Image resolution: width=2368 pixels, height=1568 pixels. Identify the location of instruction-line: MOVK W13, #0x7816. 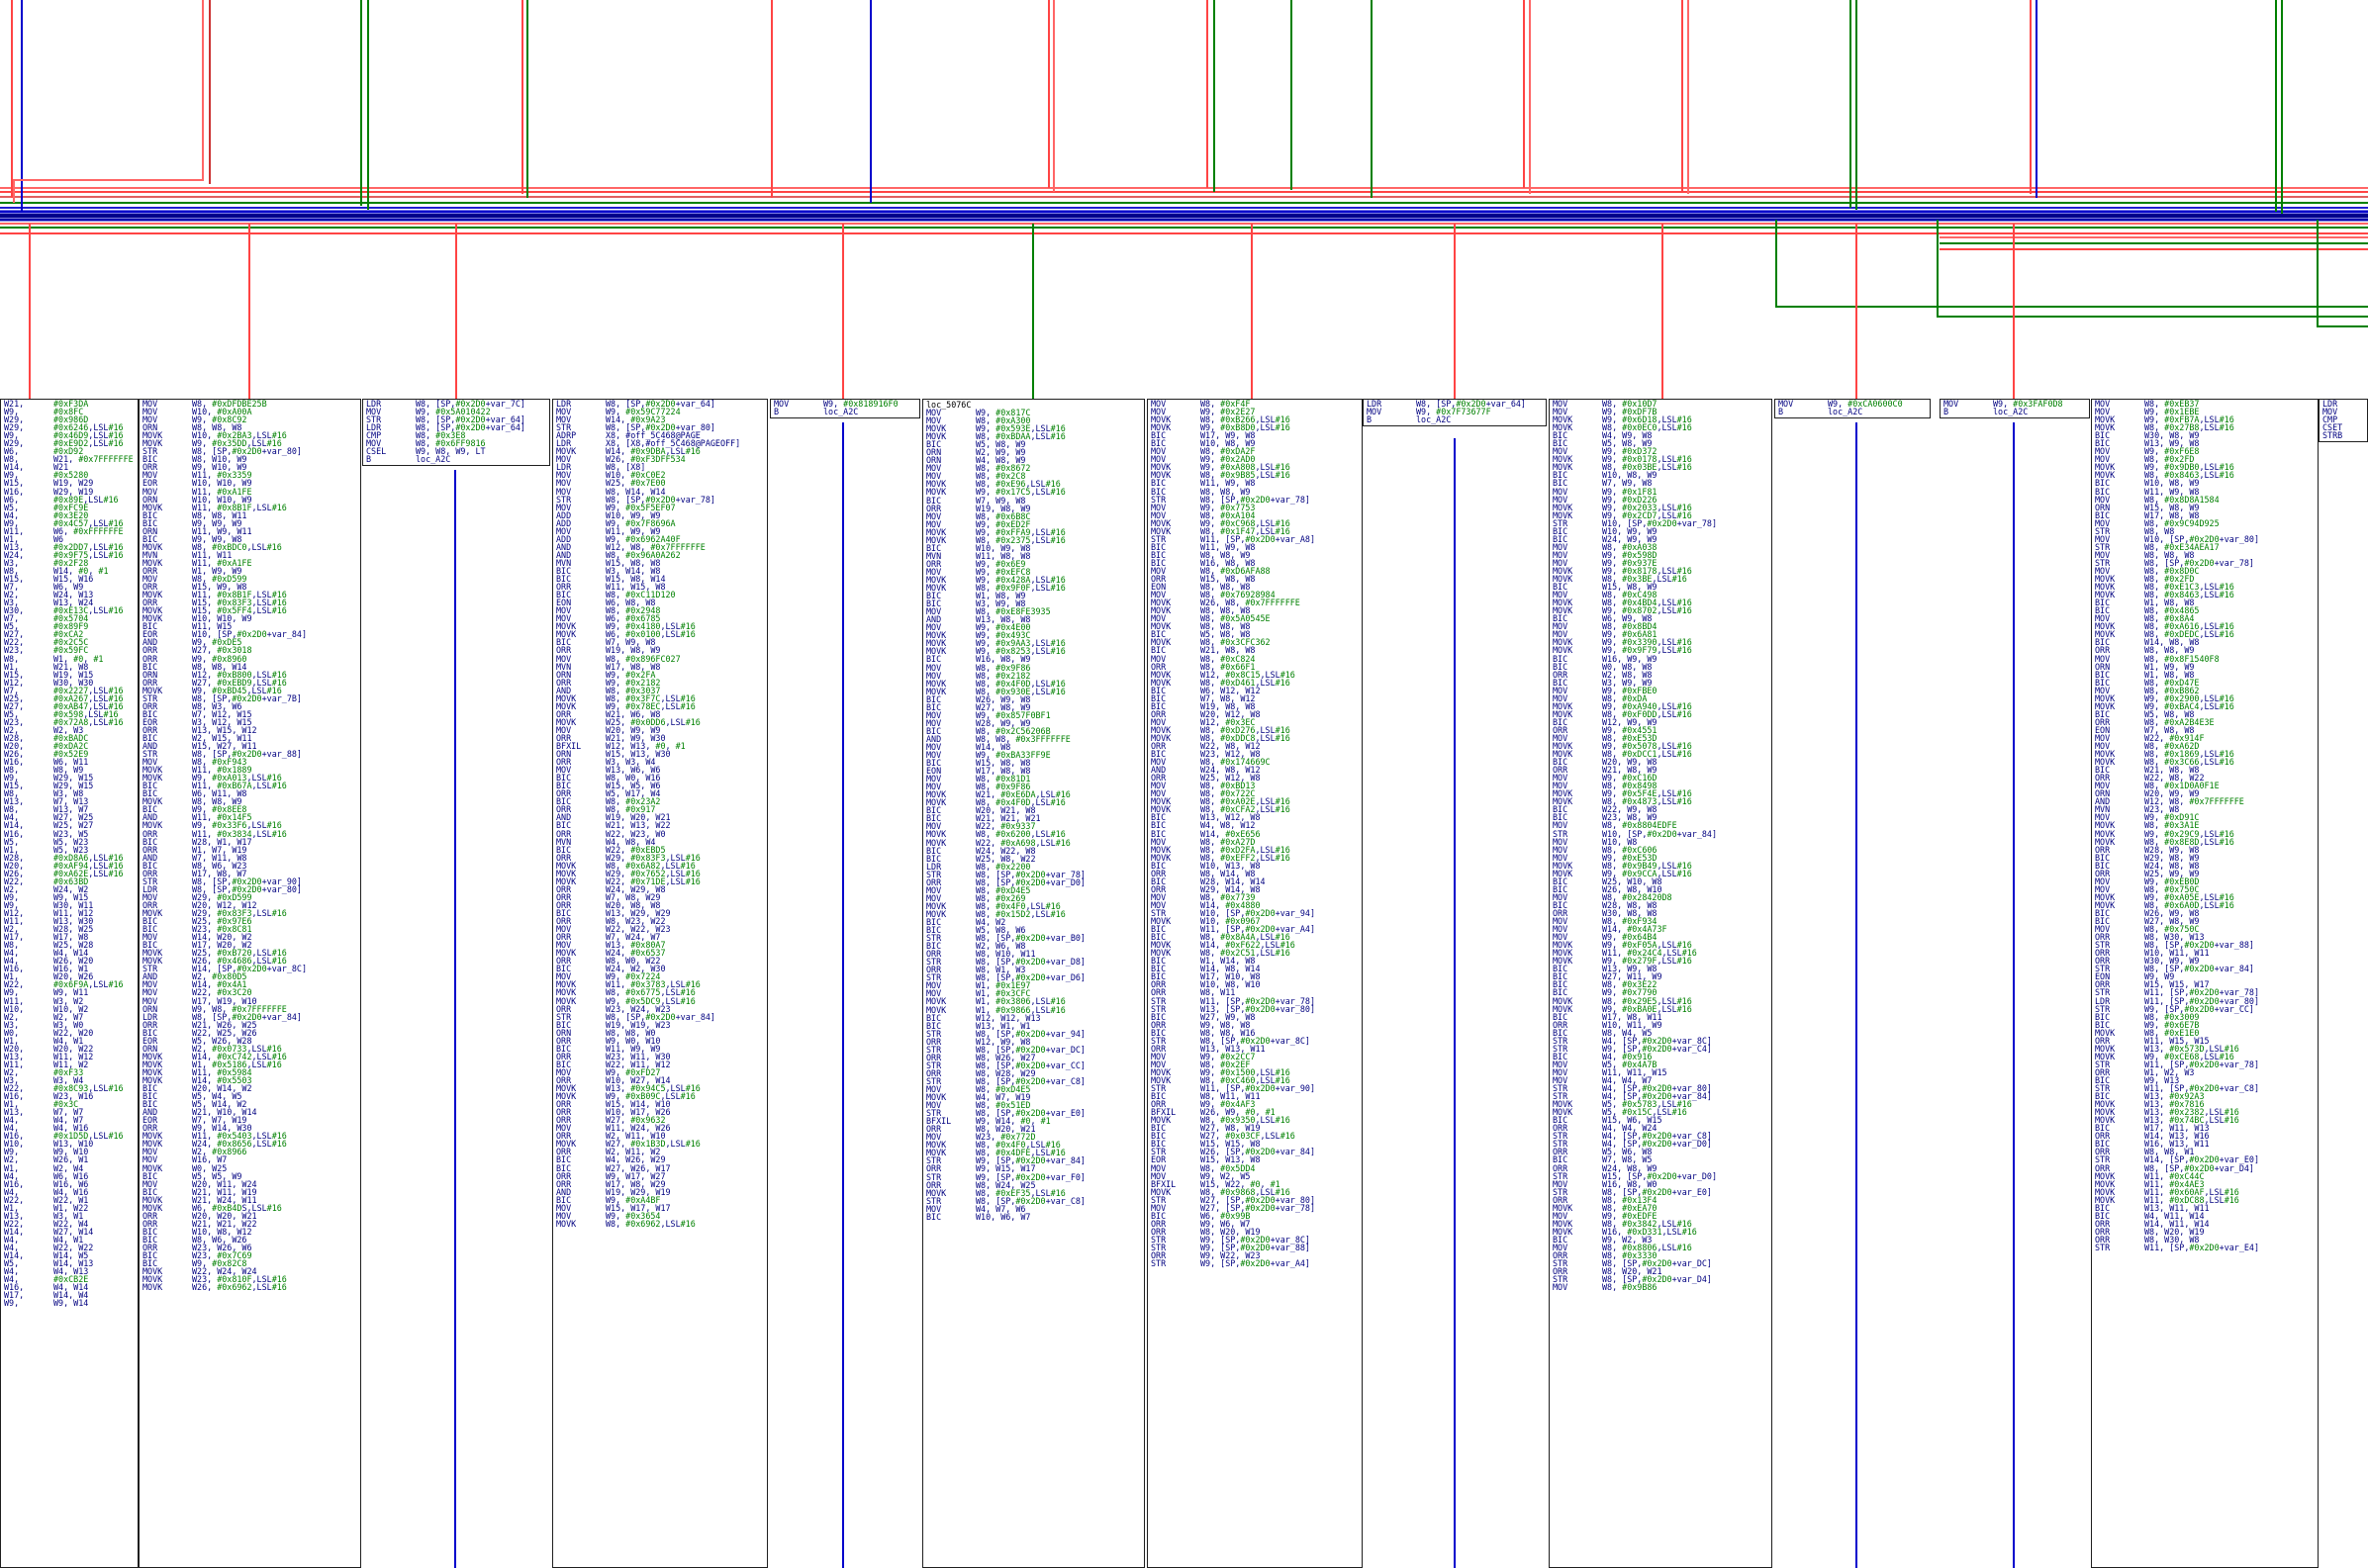
(2205, 1104).